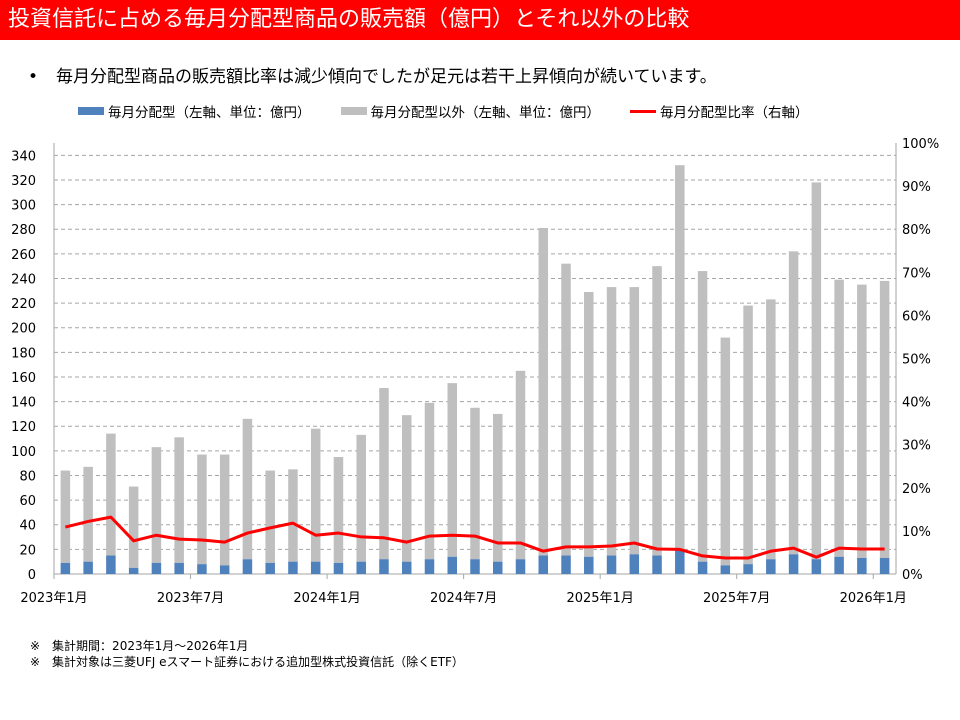  Describe the element at coordinates (139, 646) in the screenshot. I see `footnote: ※ 集計期間：2023年1月～2026年1月` at that location.